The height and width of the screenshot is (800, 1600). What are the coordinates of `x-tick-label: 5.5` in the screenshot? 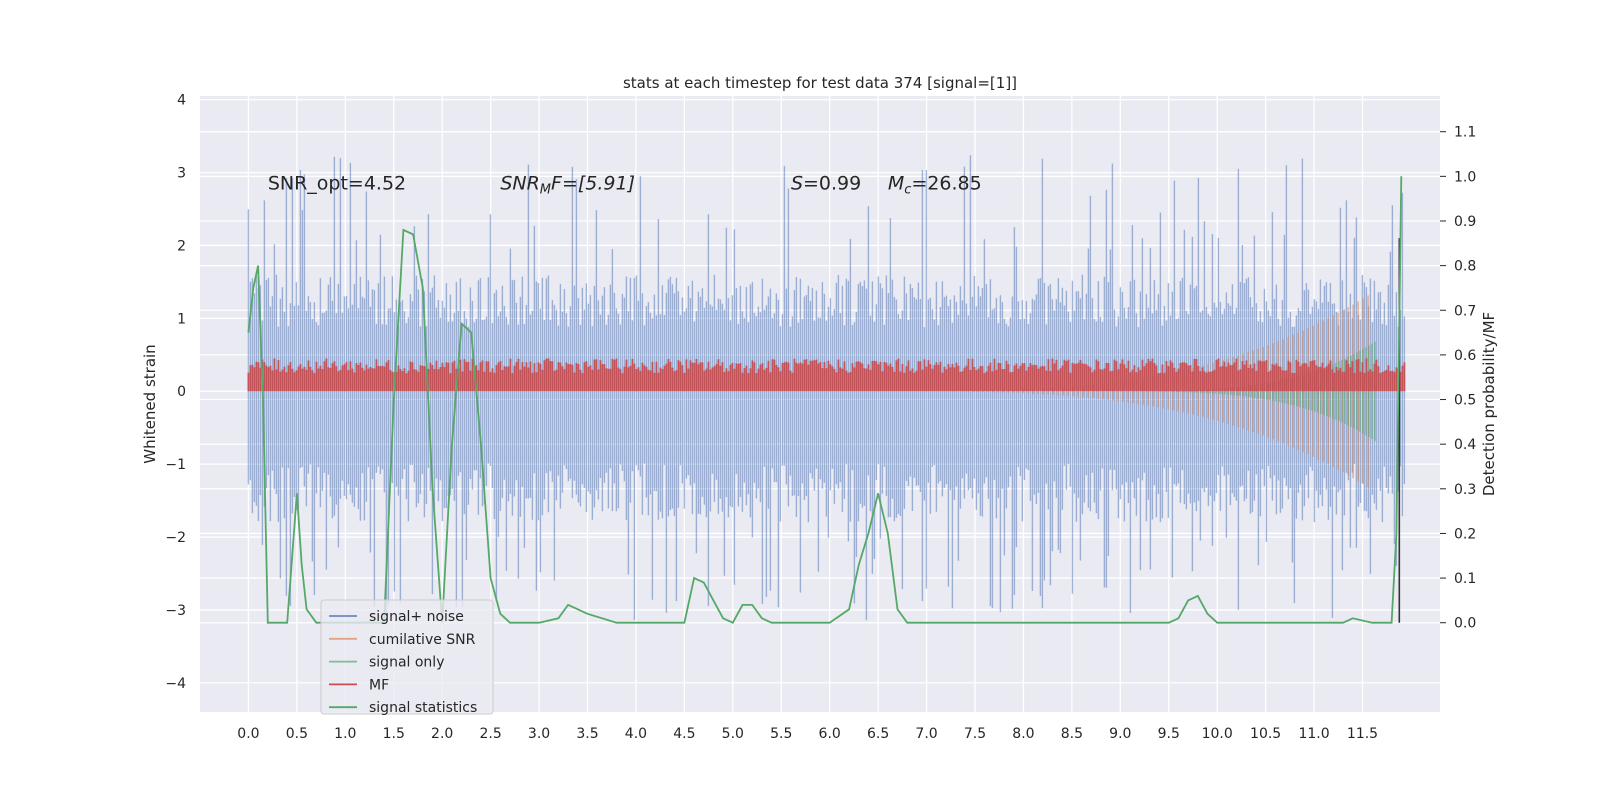 It's located at (781, 734).